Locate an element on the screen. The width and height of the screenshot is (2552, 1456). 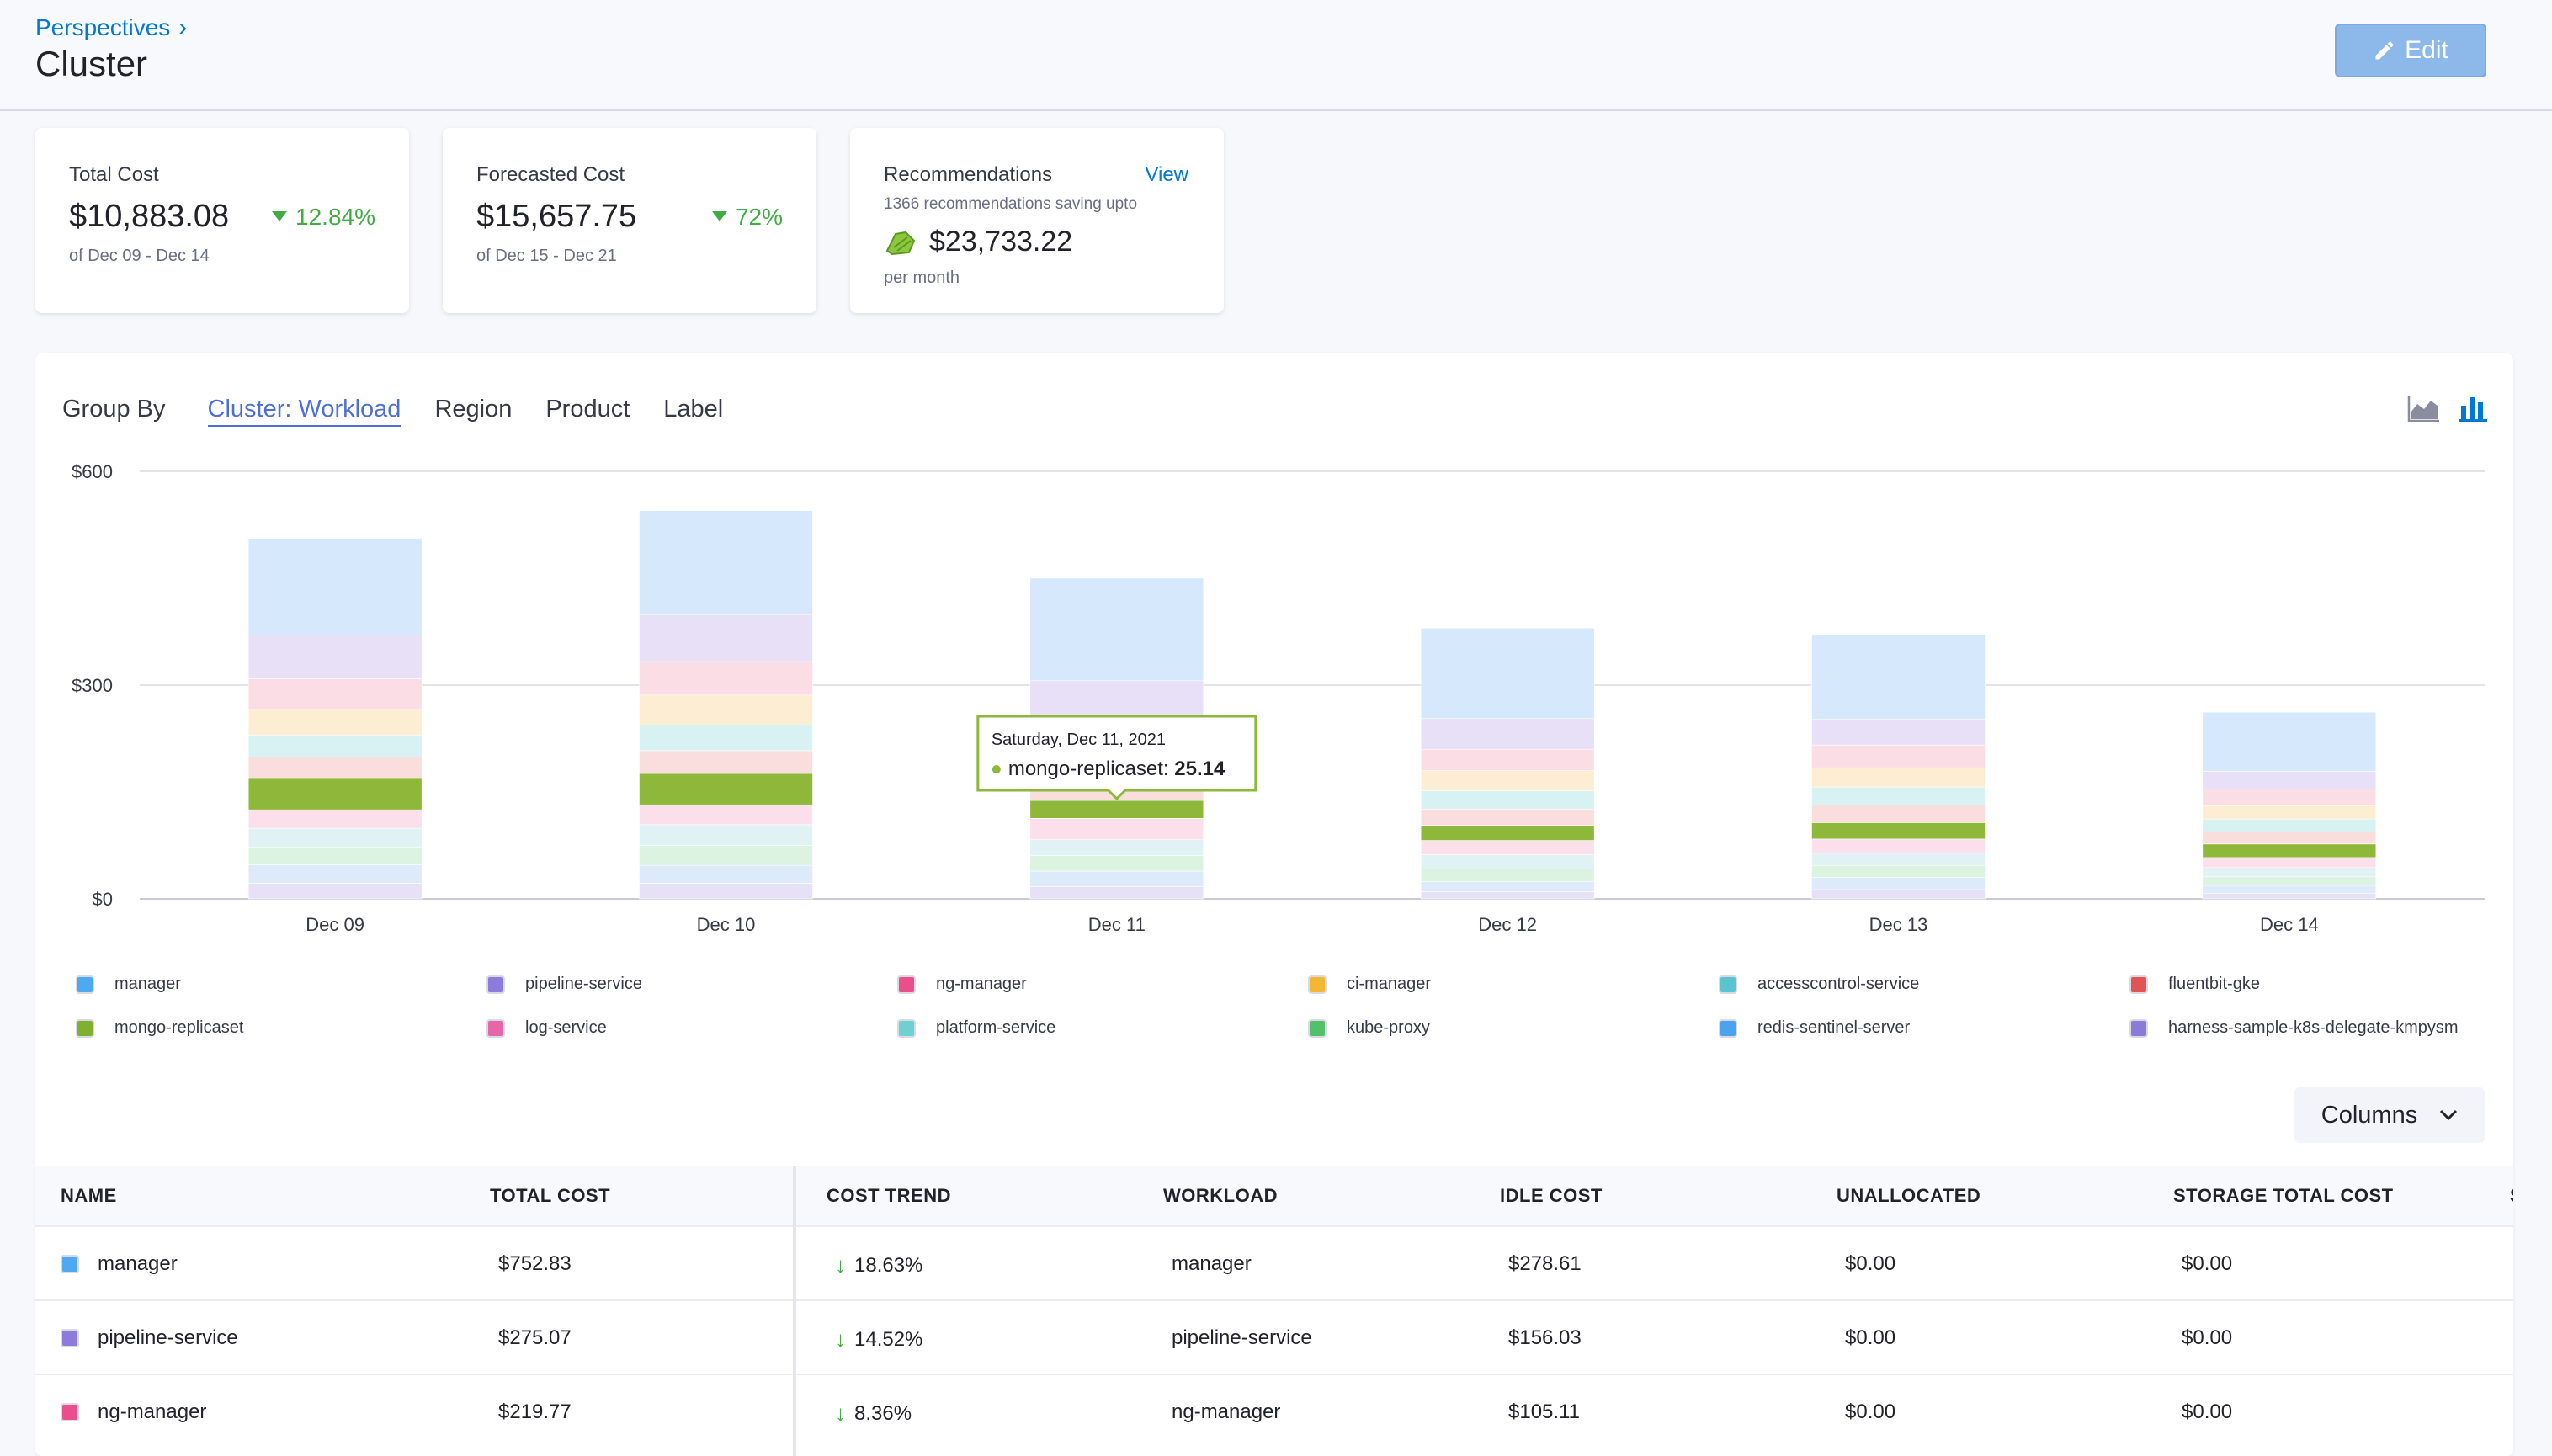
group-by-tab-product: Product is located at coordinates (587, 409).